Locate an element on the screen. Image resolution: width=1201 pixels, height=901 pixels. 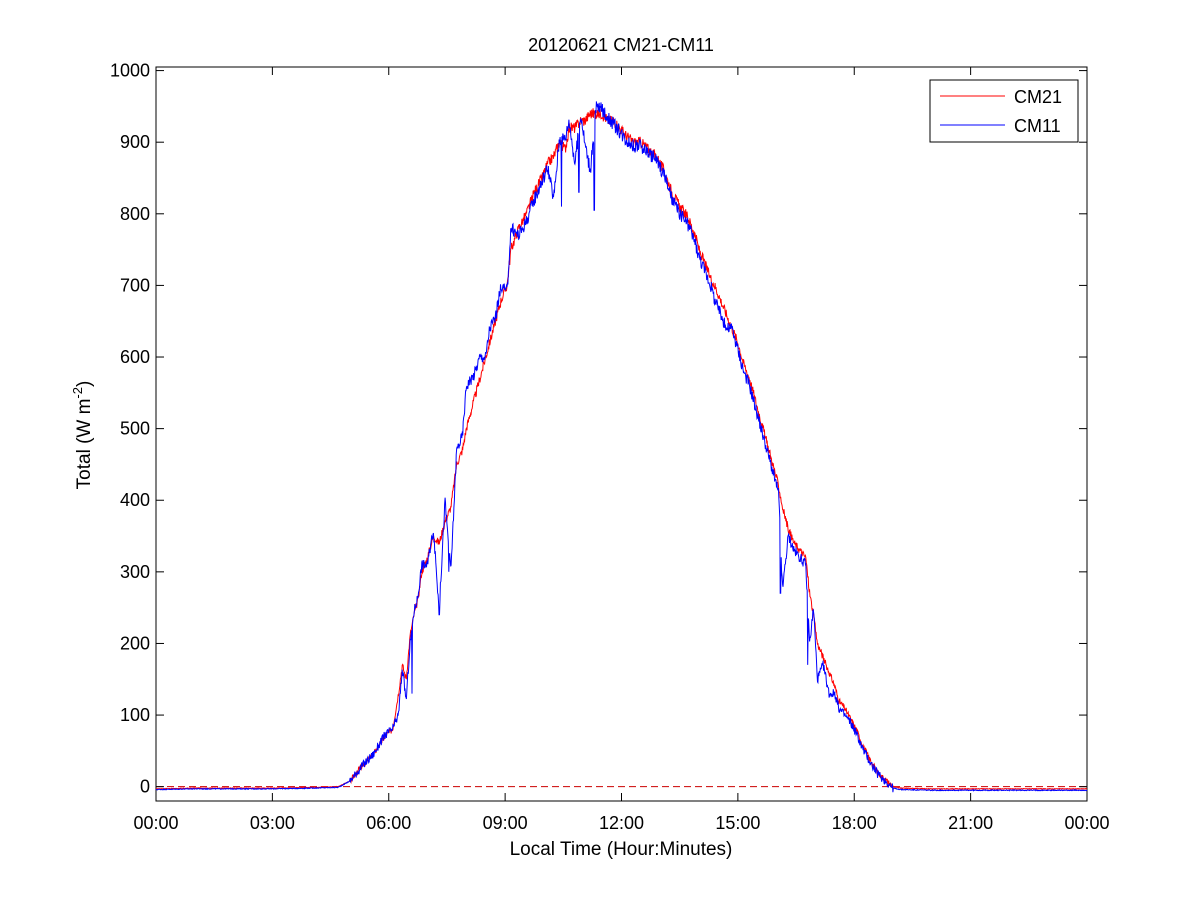
x-tick-label: 15:00 is located at coordinates (737, 823).